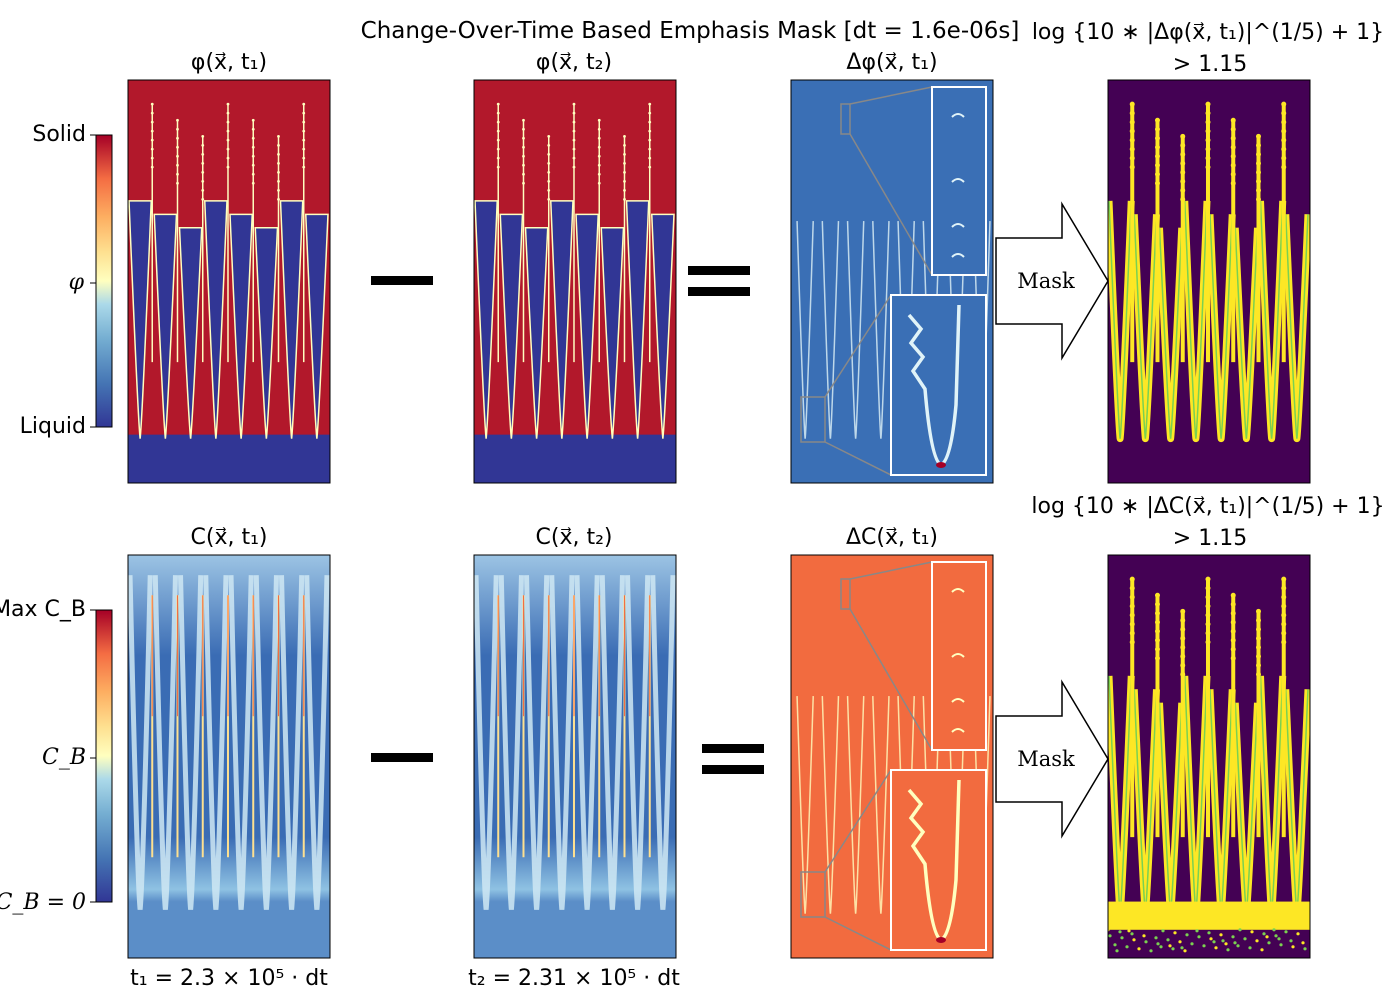  I want to click on mask-arrow-label-row2: Mask, so click(1046, 759).